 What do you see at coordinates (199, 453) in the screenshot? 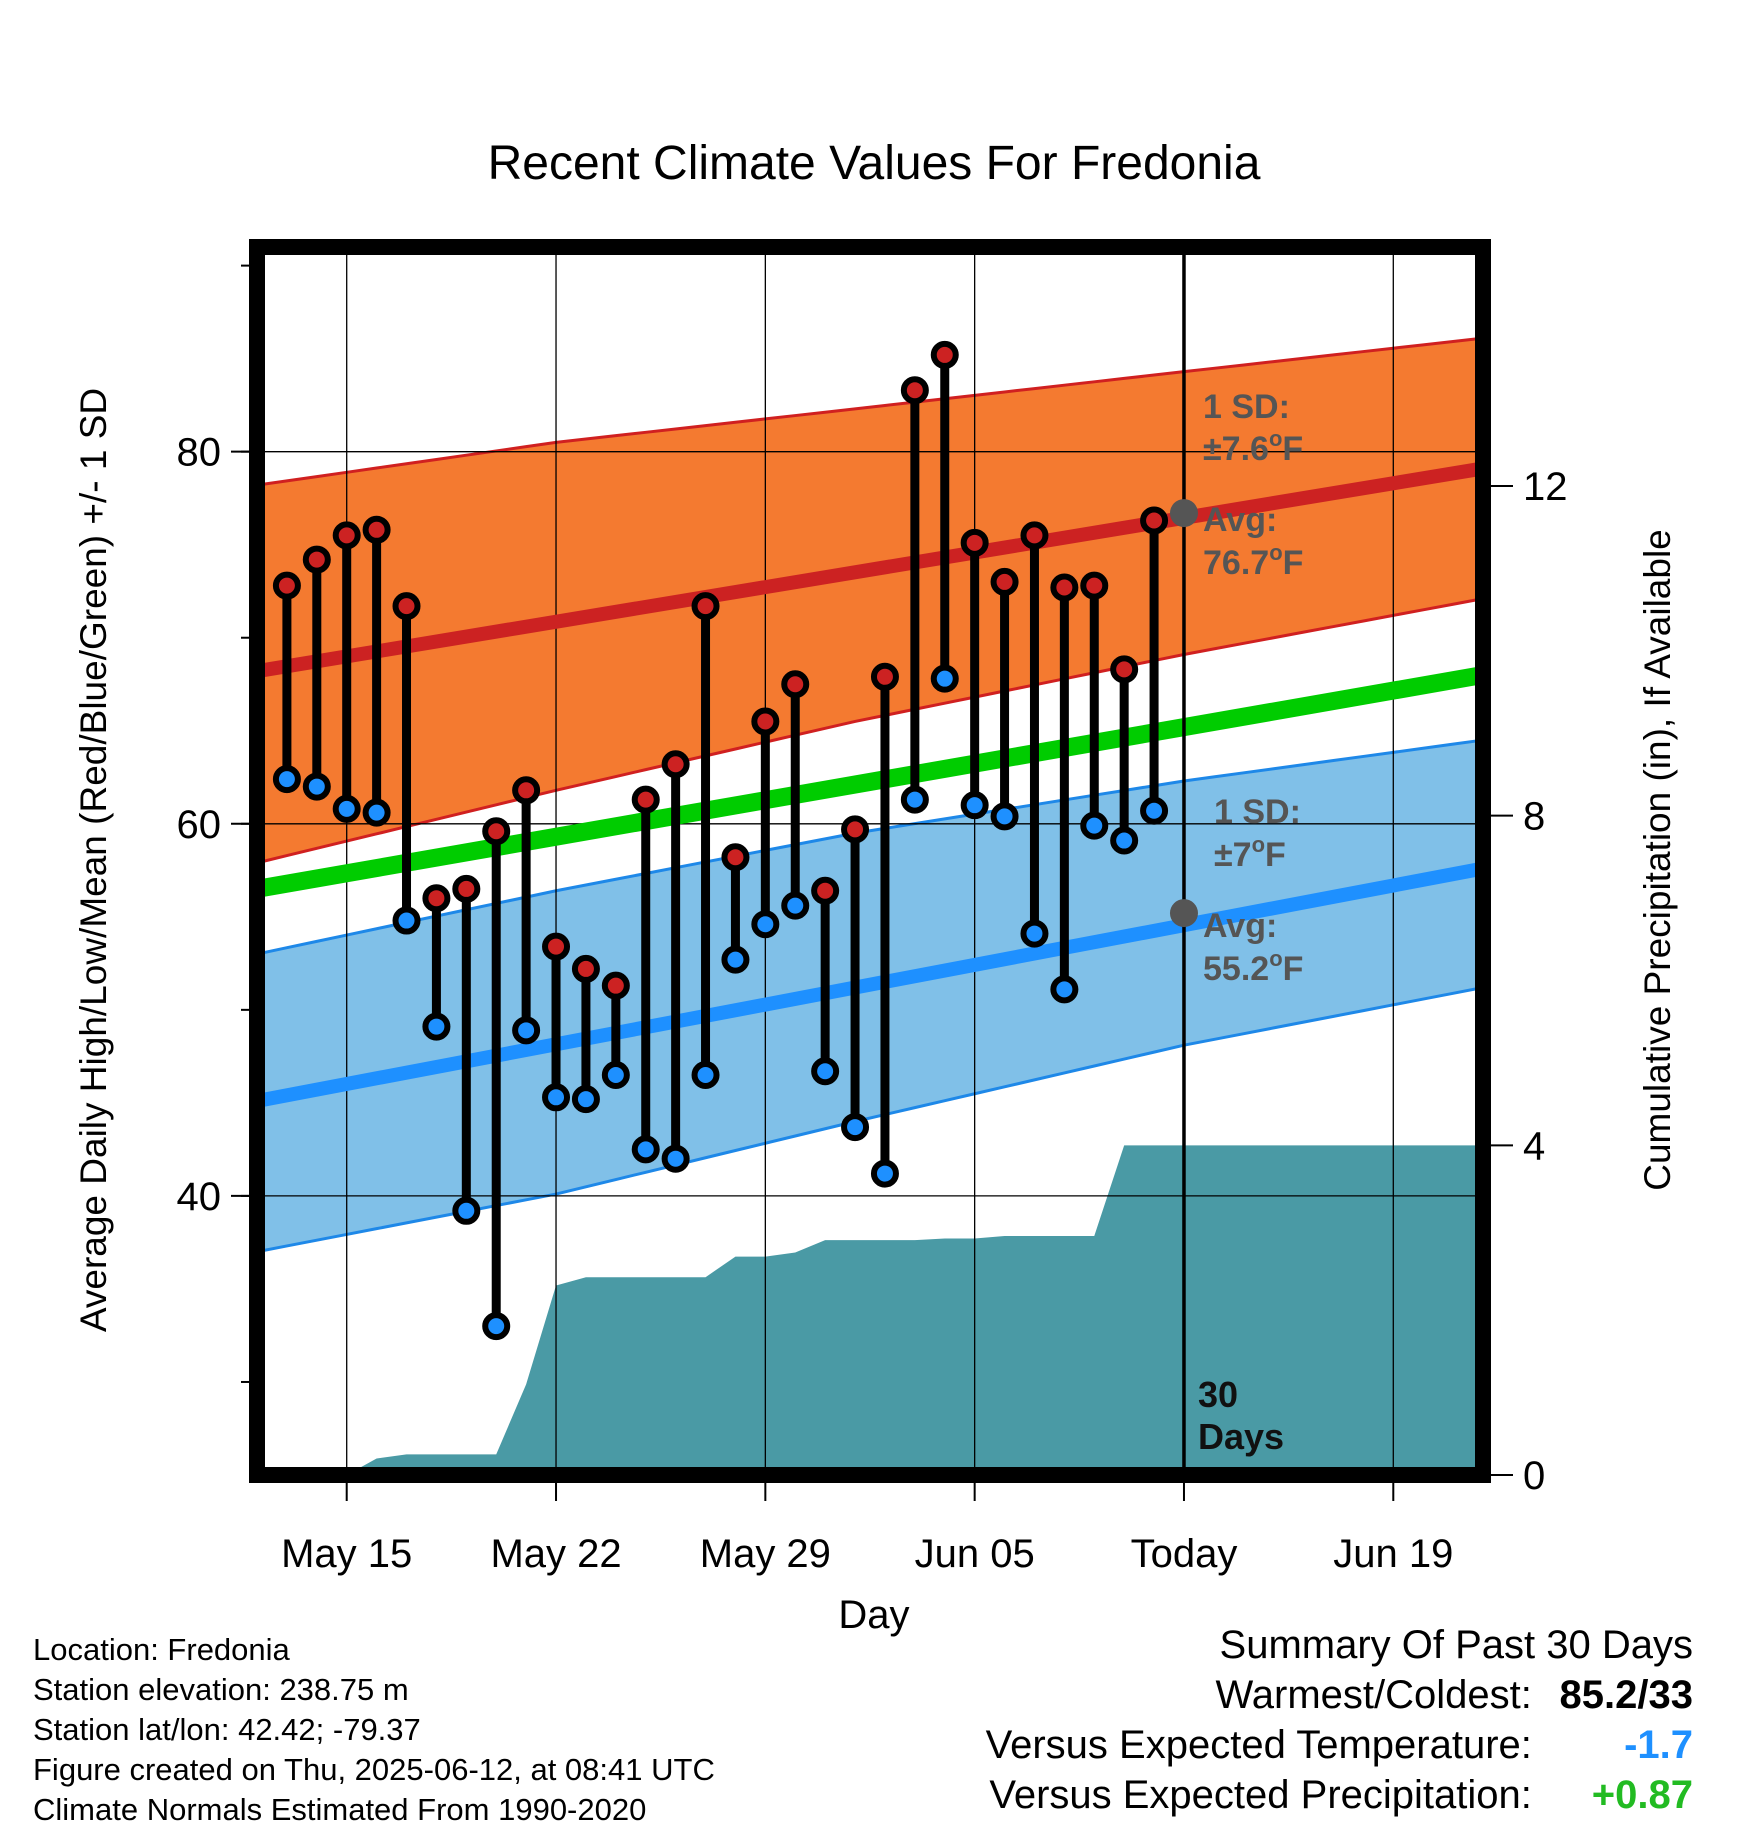
I see `y-tick-label: 80` at bounding box center [199, 453].